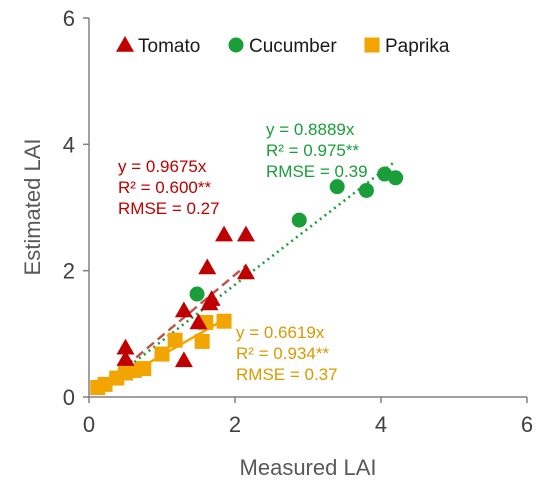  Describe the element at coordinates (169, 208) in the screenshot. I see `tomato-annotation-line: RMSE = 0.27` at that location.